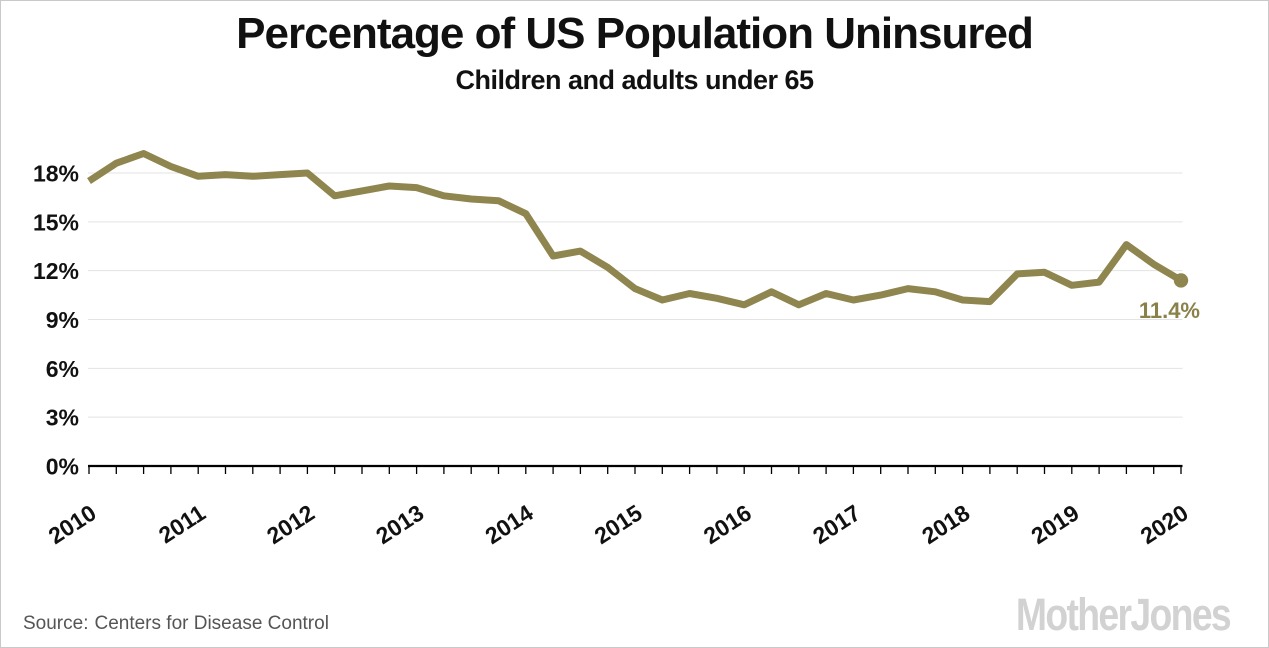 This screenshot has width=1269, height=648. I want to click on x-axis-label-2014: 2014, so click(508, 524).